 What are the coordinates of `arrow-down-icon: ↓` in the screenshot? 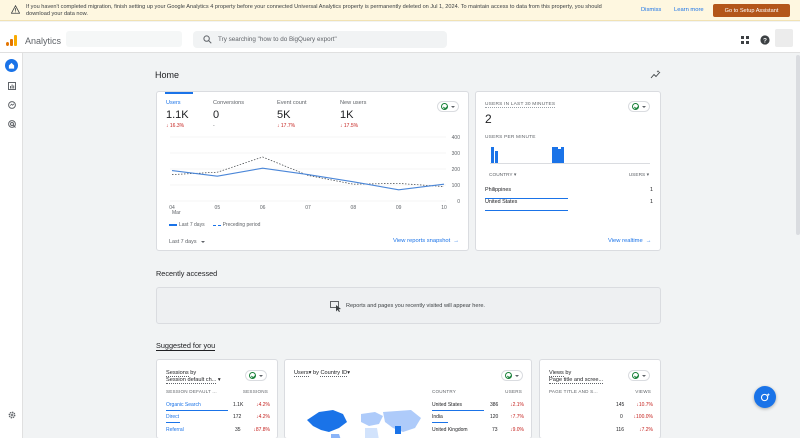 It's located at (167, 126).